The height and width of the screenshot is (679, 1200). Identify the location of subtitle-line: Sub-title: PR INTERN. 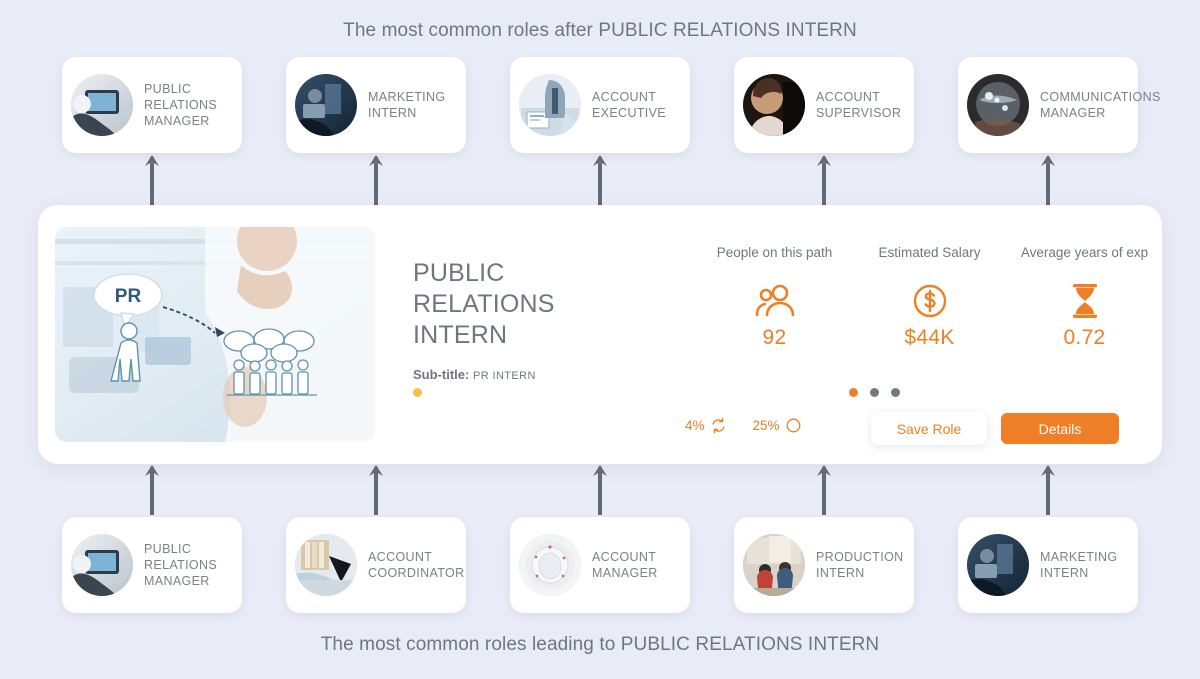
(536, 374).